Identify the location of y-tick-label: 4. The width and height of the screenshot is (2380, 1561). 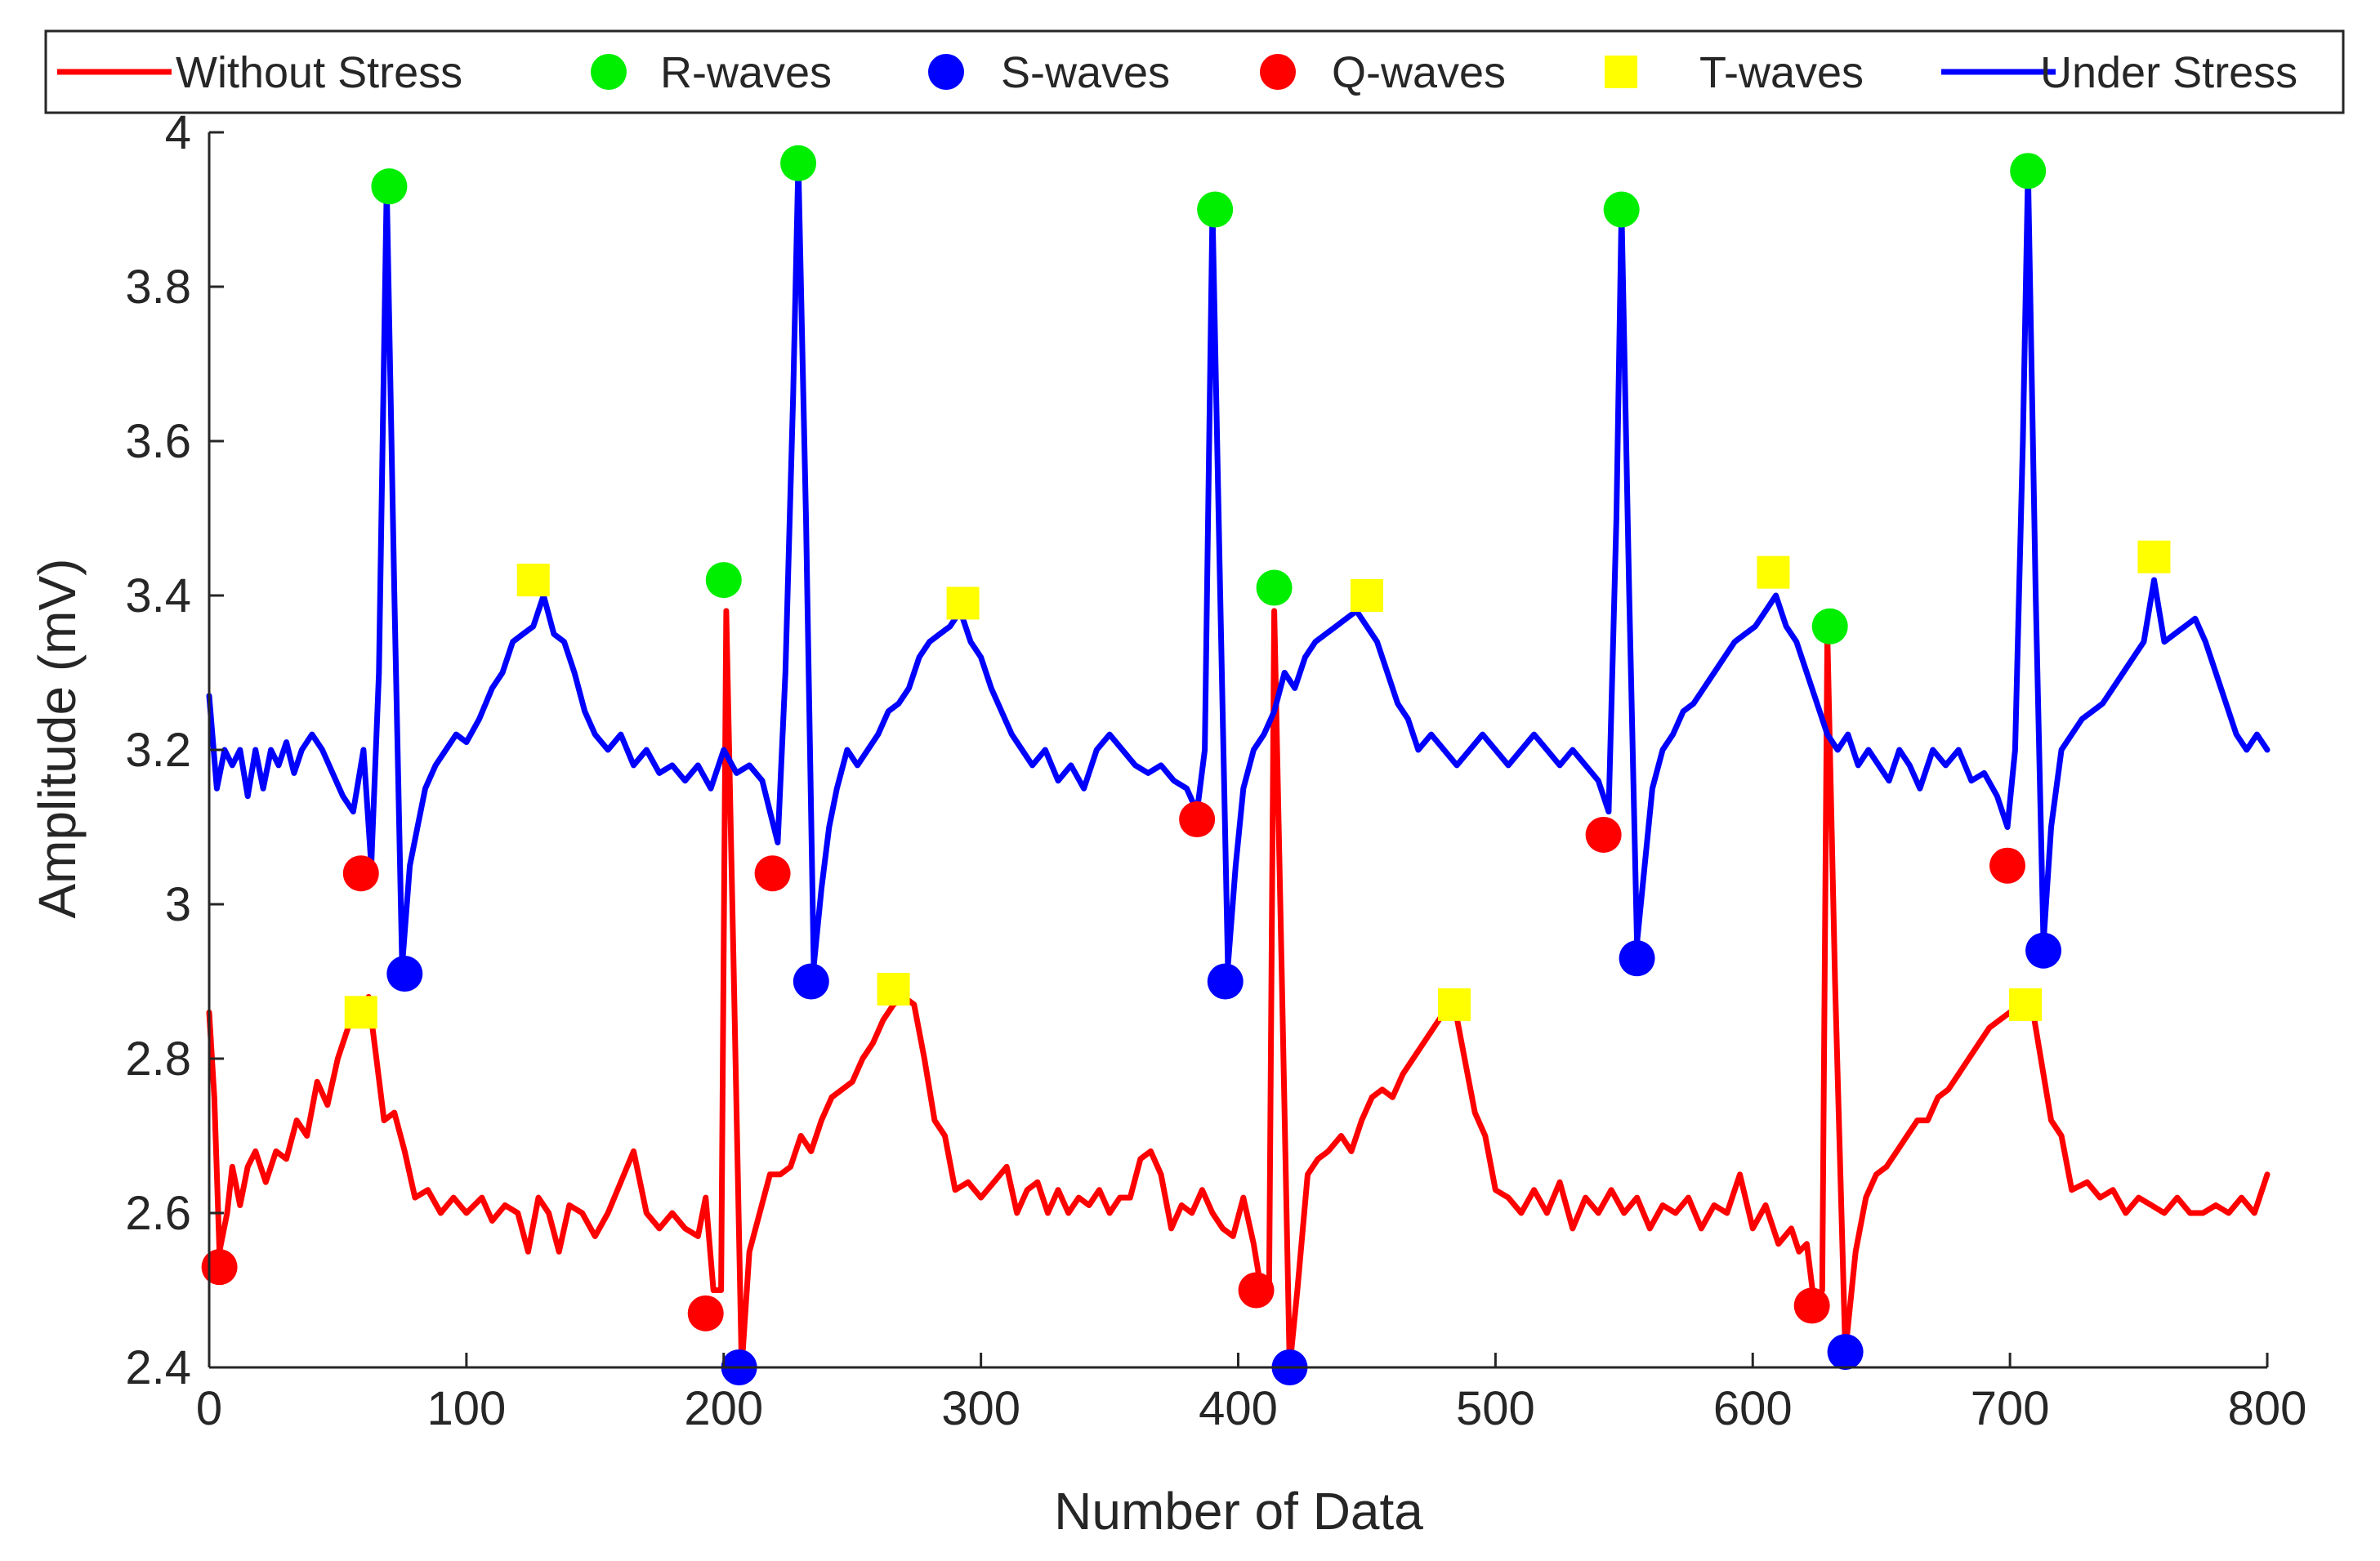
(178, 132).